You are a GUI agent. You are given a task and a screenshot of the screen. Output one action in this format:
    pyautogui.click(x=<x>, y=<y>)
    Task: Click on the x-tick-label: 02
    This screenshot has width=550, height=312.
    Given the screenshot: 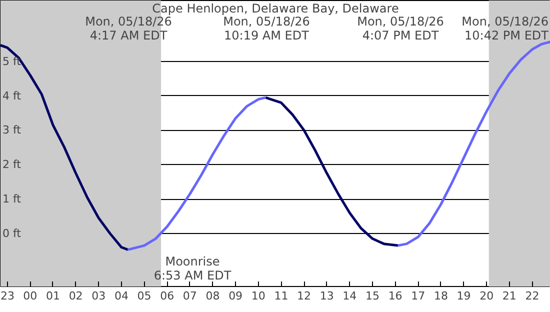 What is the action you would take?
    pyautogui.click(x=75, y=296)
    